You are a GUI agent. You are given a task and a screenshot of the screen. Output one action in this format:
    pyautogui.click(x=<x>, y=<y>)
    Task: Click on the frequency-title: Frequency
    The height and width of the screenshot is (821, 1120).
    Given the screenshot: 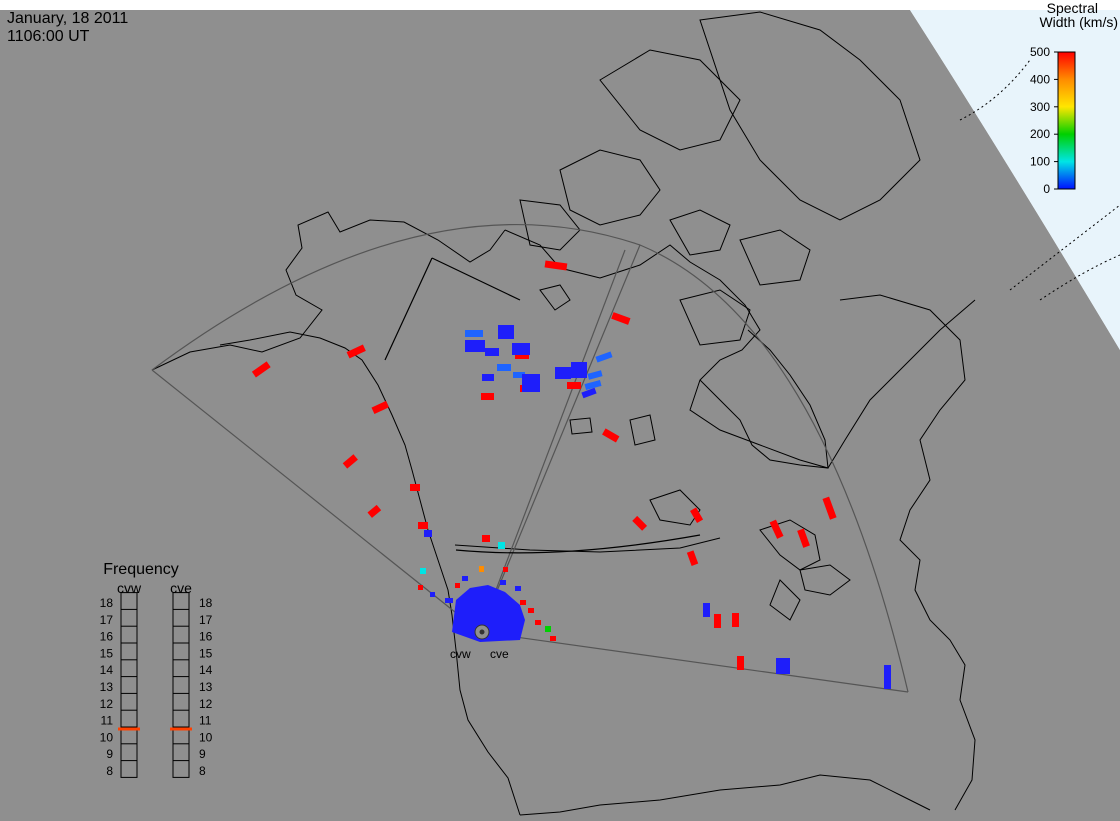 What is the action you would take?
    pyautogui.click(x=141, y=569)
    